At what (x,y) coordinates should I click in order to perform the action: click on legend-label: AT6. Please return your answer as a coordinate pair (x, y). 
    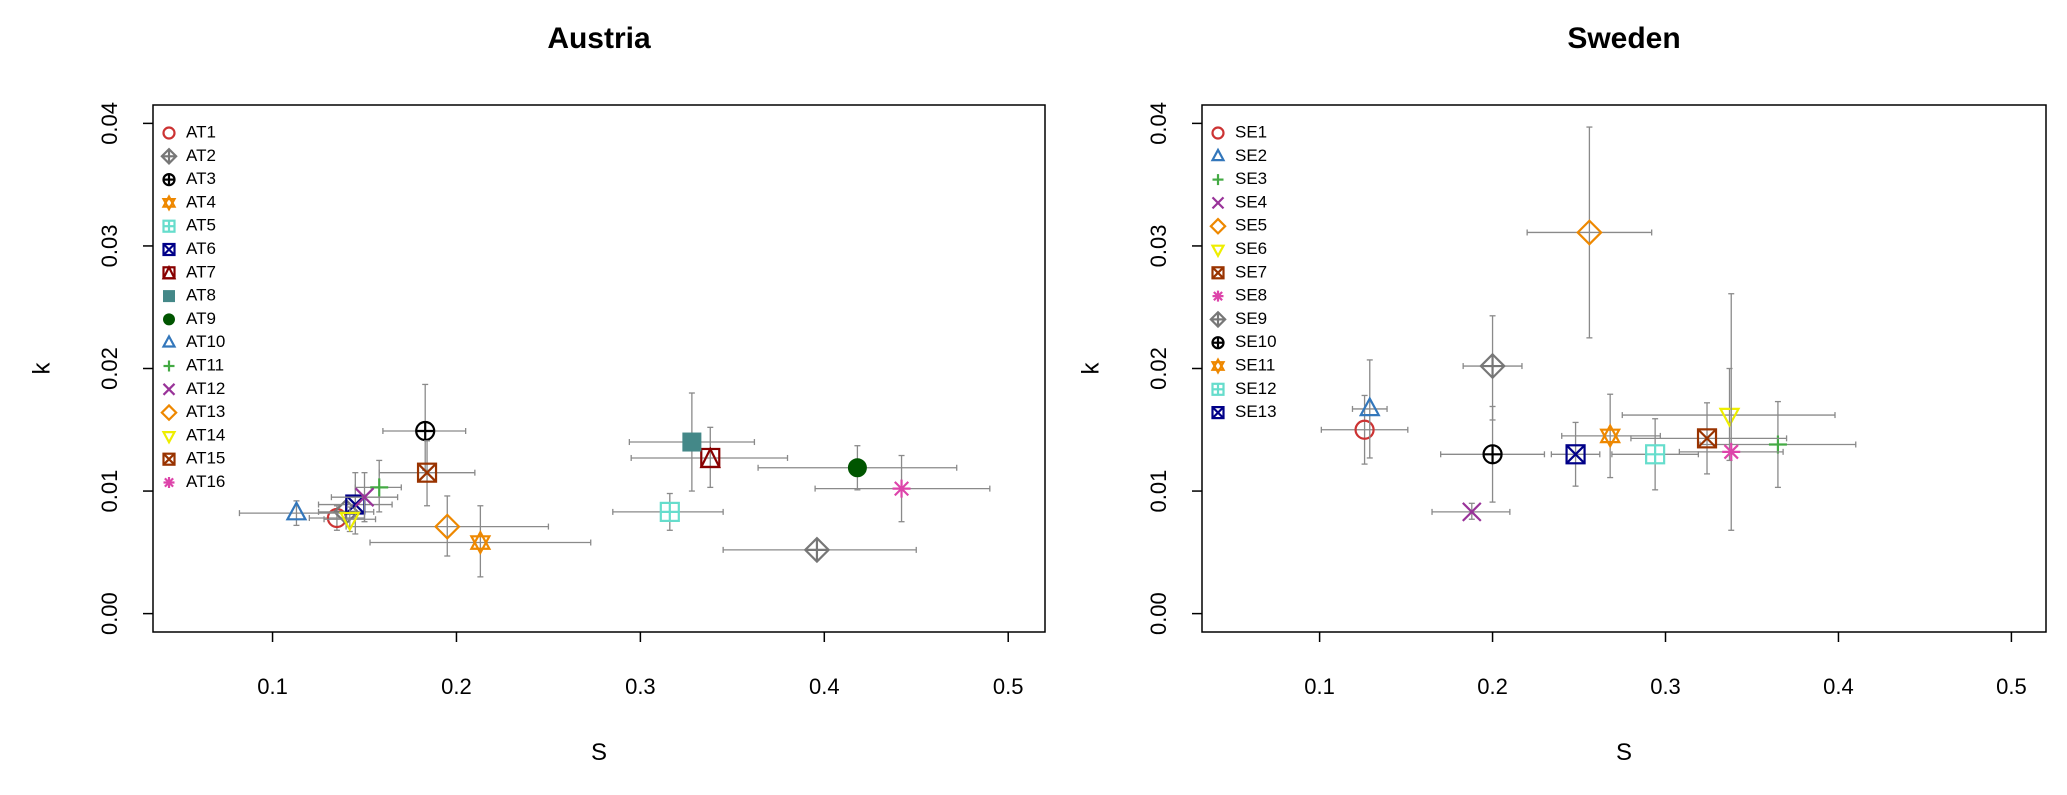
    Looking at the image, I should click on (201, 248).